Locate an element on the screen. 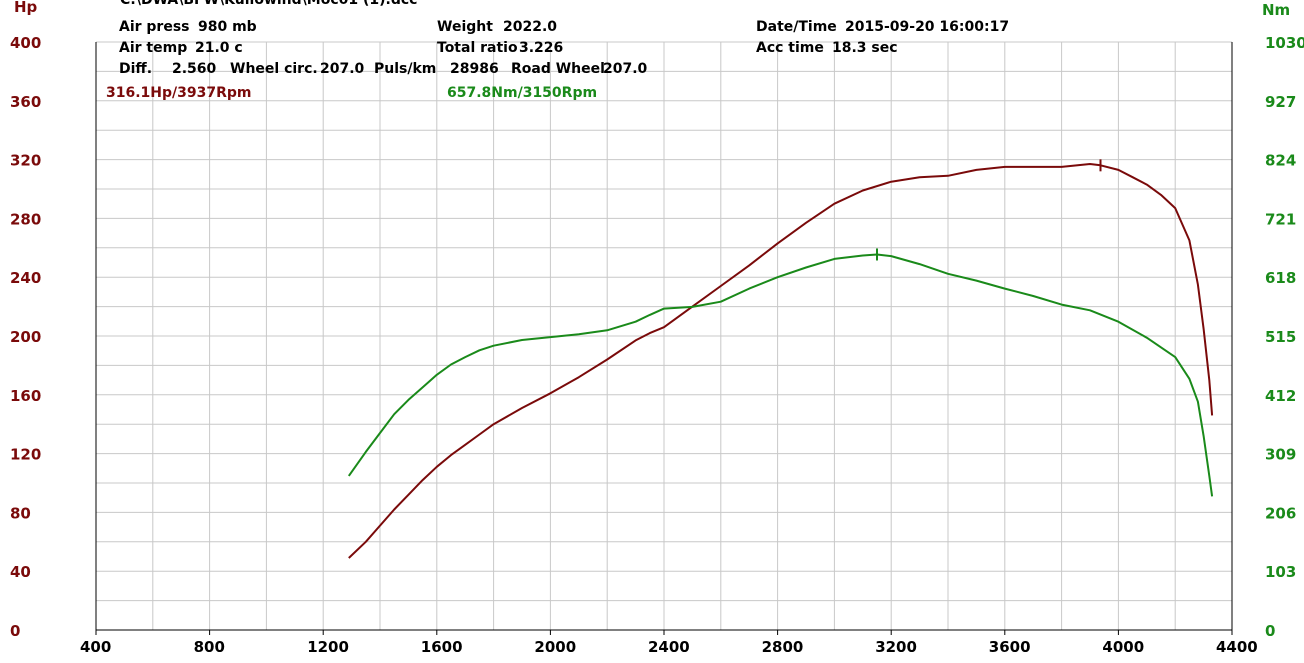  right-y-tick-label: 103 is located at coordinates (1280, 572).